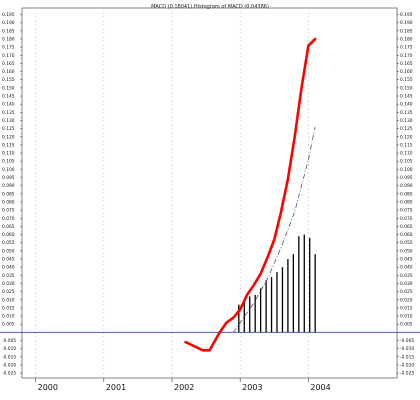 The width and height of the screenshot is (420, 400). I want to click on y-tick-label-right: 0.065, so click(406, 227).